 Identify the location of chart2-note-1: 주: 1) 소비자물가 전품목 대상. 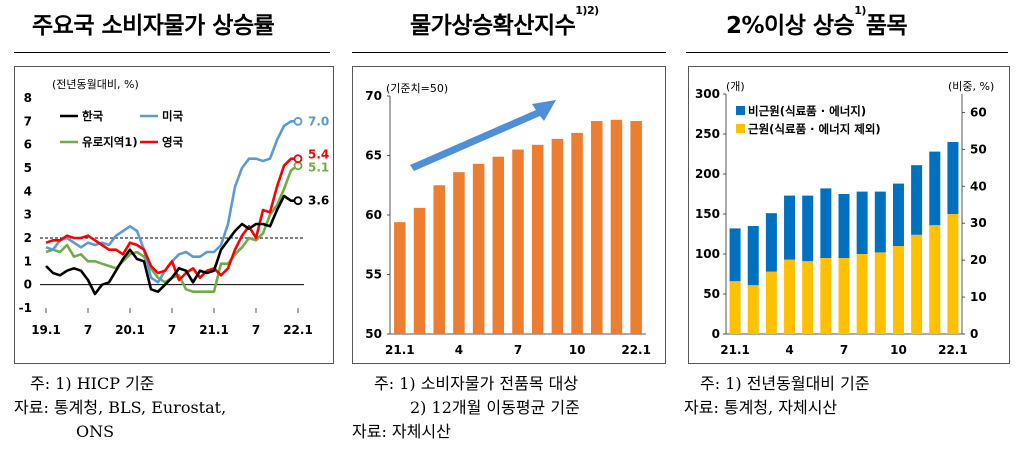
(476, 383).